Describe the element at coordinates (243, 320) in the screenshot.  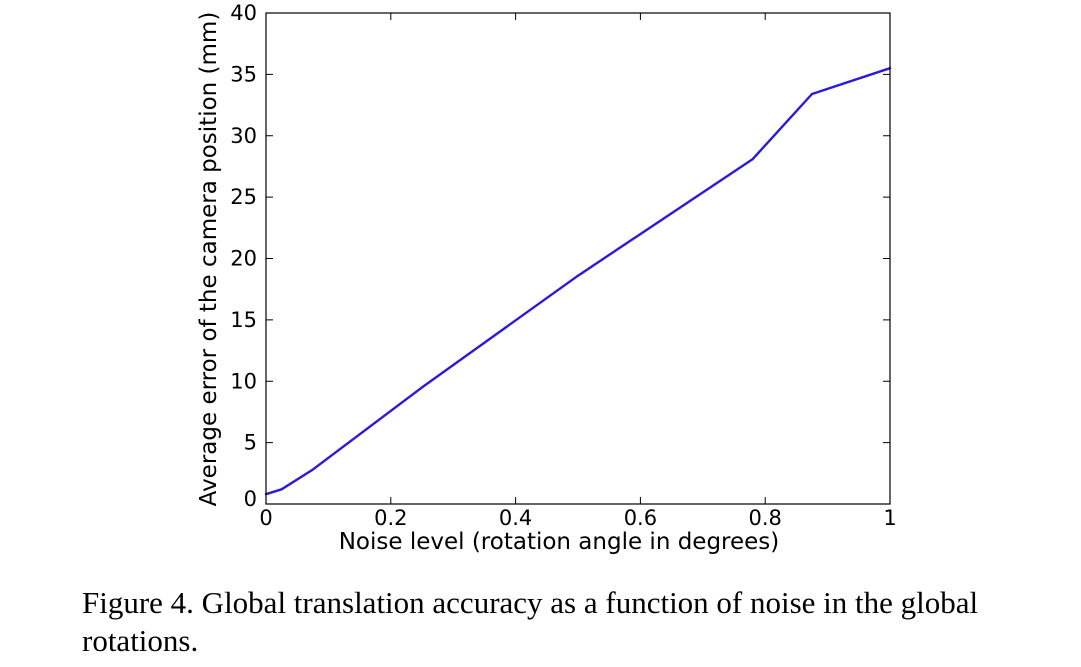
I see `y-tick-label: 15` at that location.